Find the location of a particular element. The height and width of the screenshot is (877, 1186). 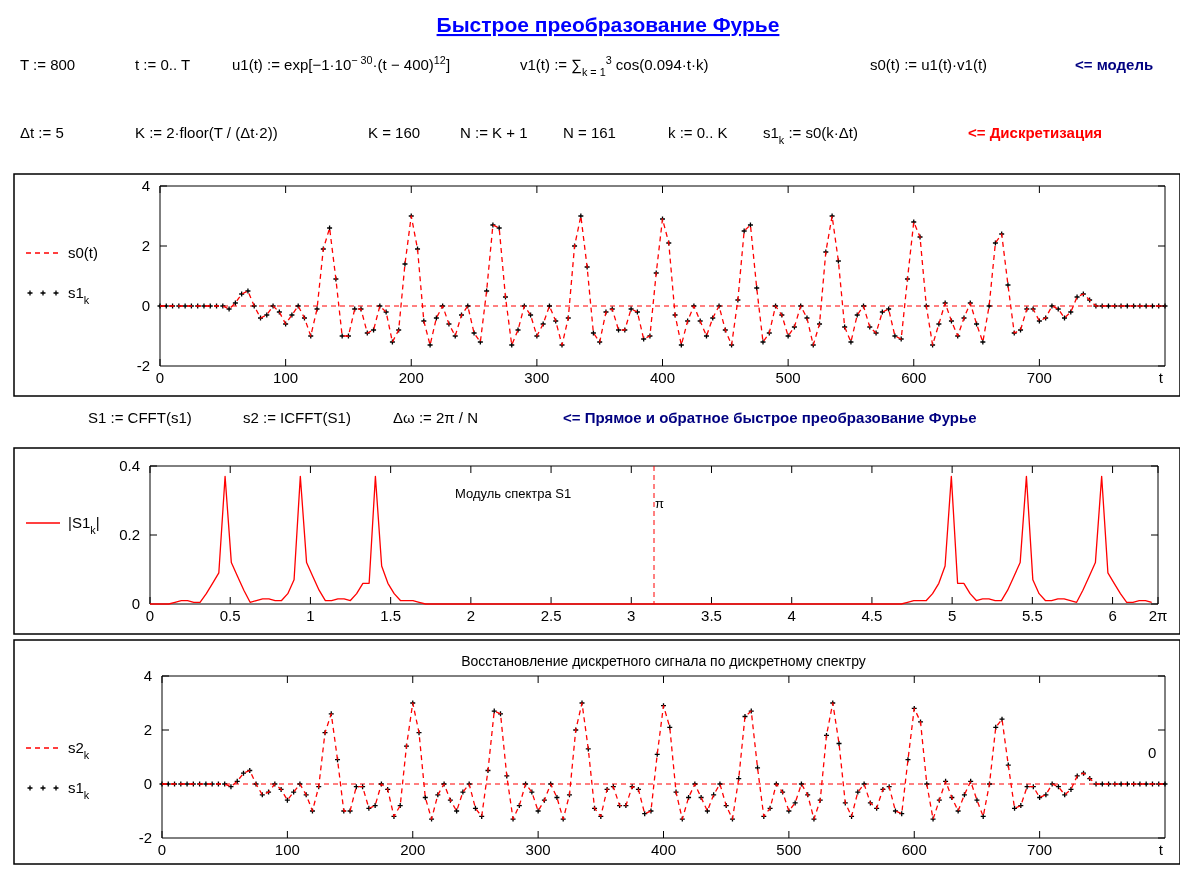

legend-label: s0(t) is located at coordinates (83, 252).